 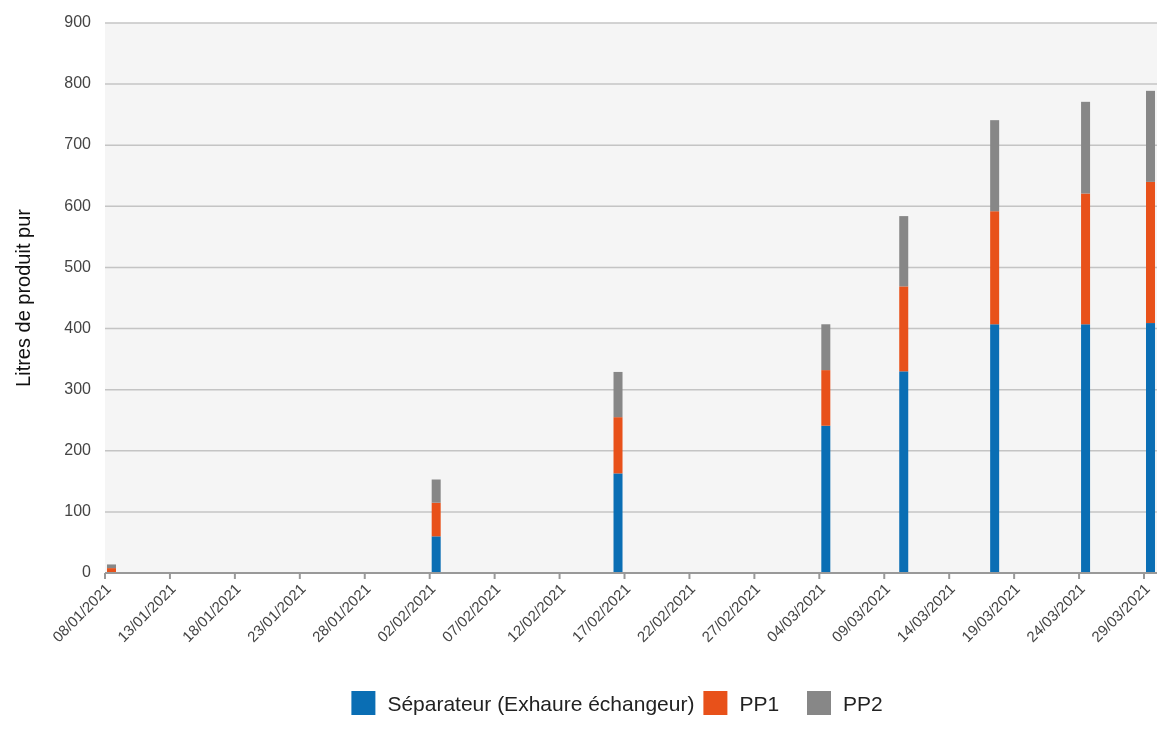 What do you see at coordinates (78, 83) in the screenshot?
I see `y-tick-label: 800` at bounding box center [78, 83].